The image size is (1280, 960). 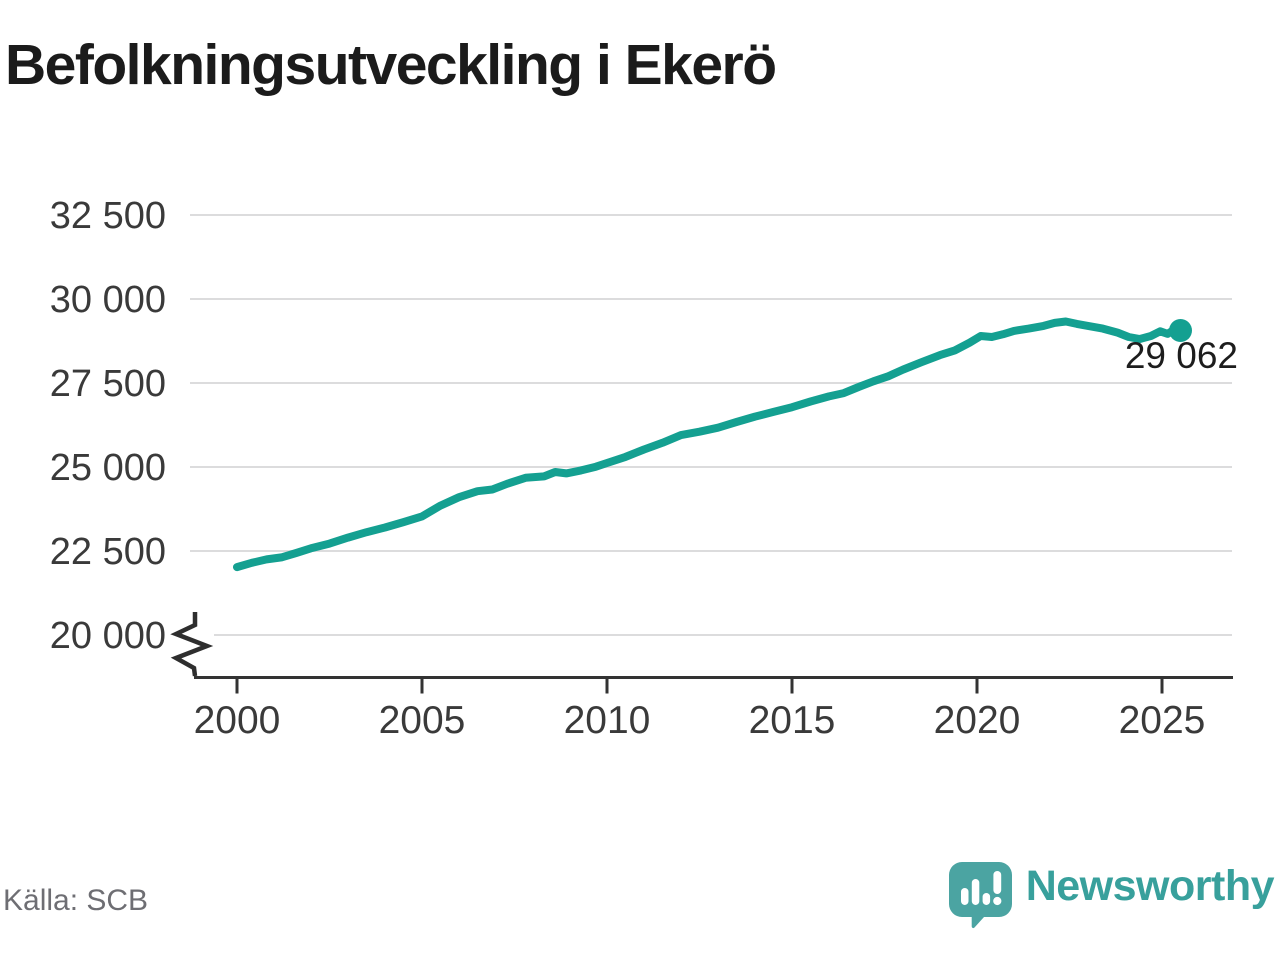 What do you see at coordinates (108, 636) in the screenshot?
I see `y-tick-label: 20 000` at bounding box center [108, 636].